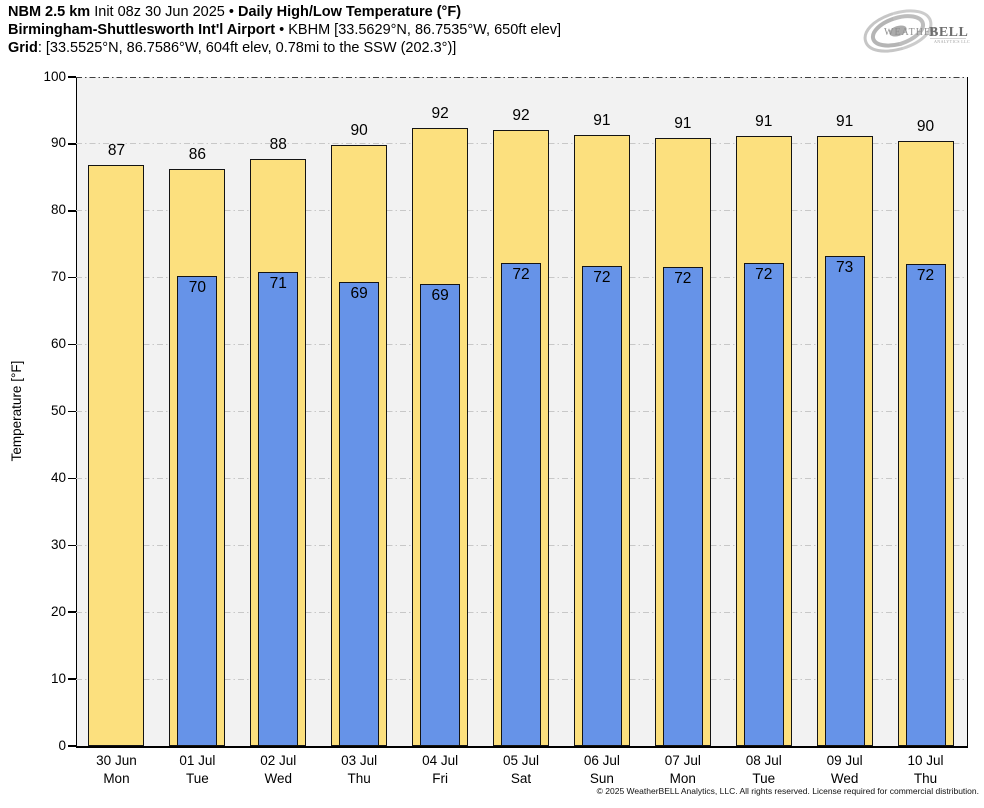  I want to click on x-axis-date: 30 Jun, so click(116, 760).